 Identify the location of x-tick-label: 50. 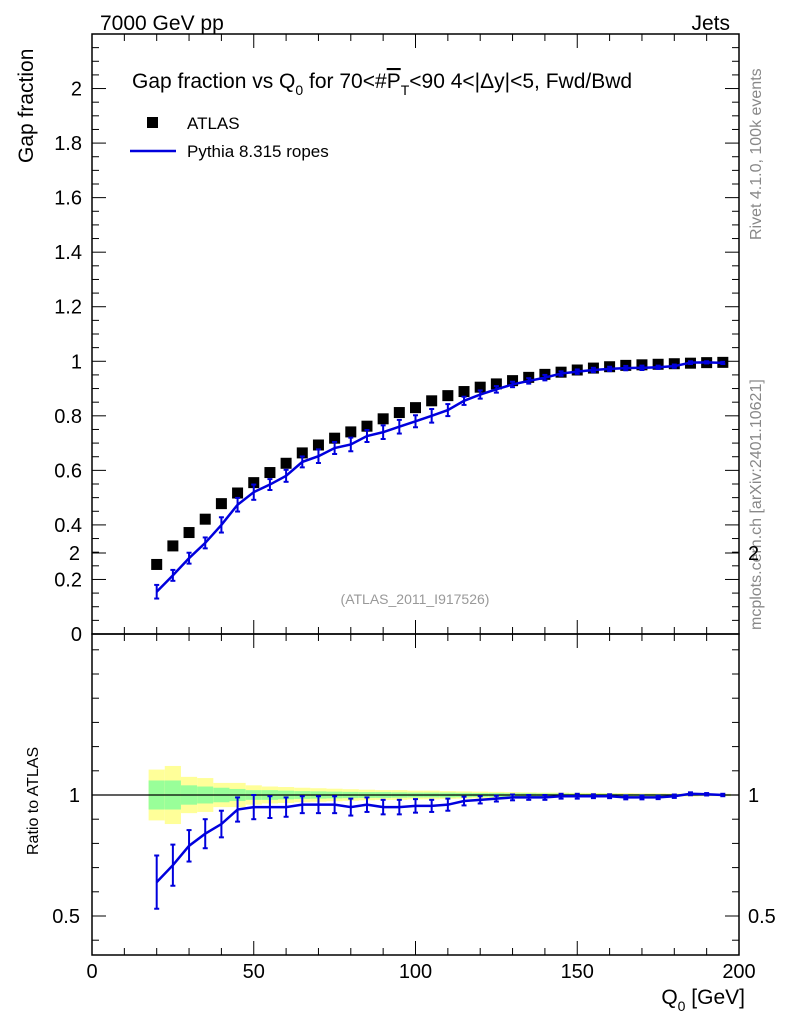
(254, 972).